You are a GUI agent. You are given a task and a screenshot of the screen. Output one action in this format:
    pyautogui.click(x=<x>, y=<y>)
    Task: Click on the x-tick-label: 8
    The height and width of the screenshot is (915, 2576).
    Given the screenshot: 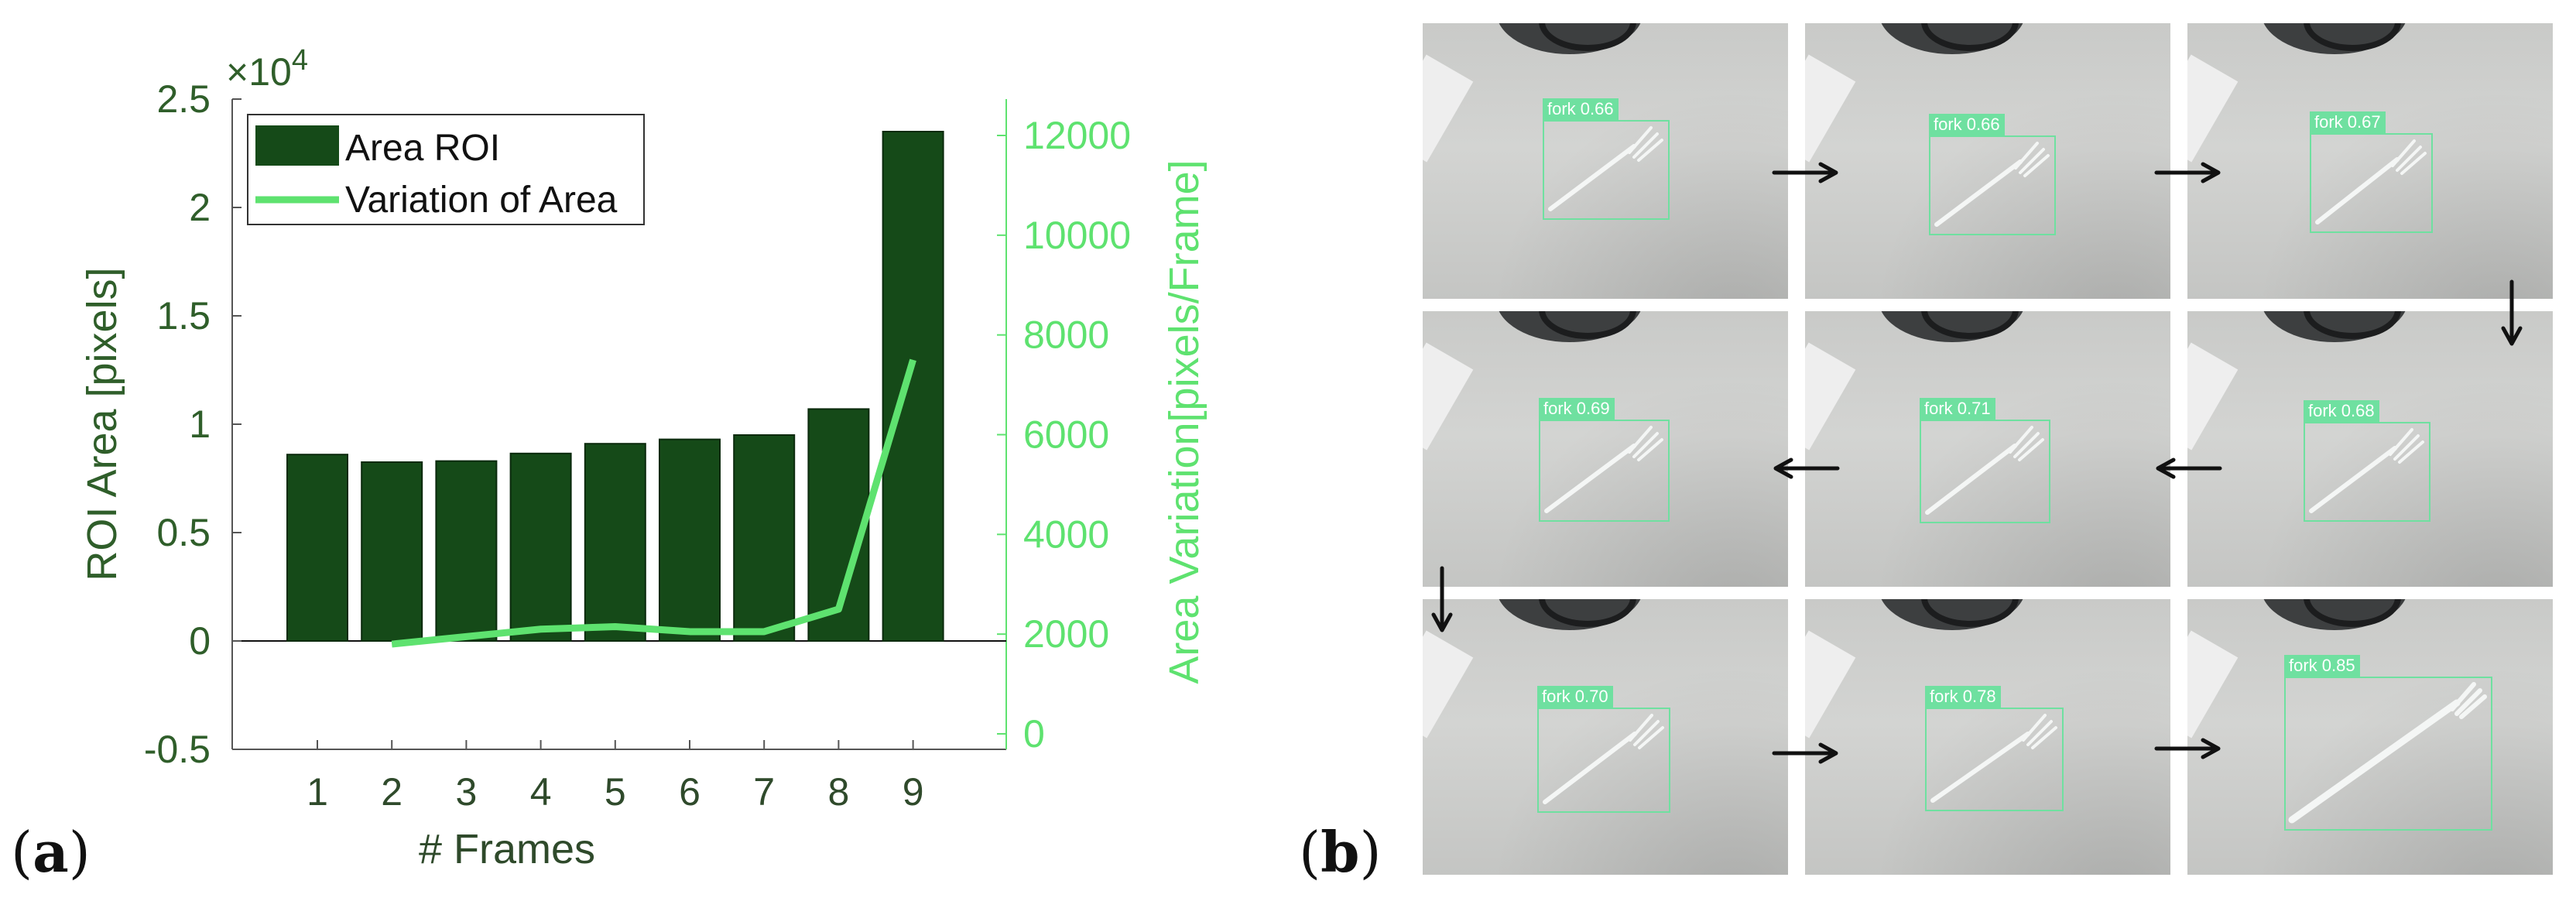 What is the action you would take?
    pyautogui.click(x=838, y=792)
    